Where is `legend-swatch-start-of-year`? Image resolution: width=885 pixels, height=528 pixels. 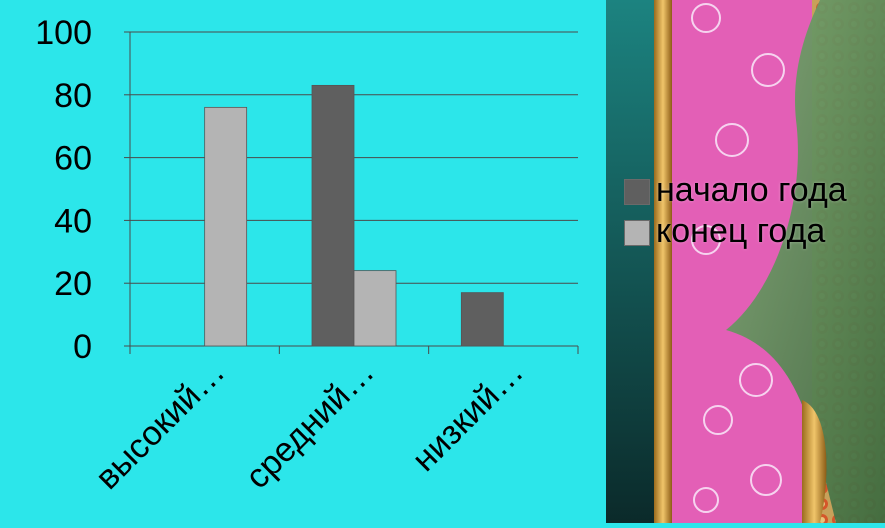
legend-swatch-start-of-year is located at coordinates (637, 192).